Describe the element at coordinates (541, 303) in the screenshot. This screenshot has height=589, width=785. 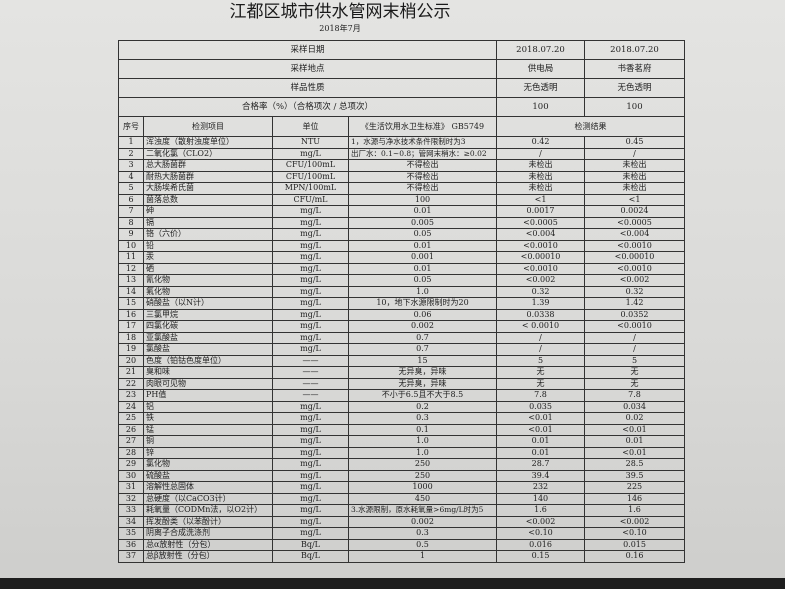
I see `cell-result-1: 1.39` at that location.